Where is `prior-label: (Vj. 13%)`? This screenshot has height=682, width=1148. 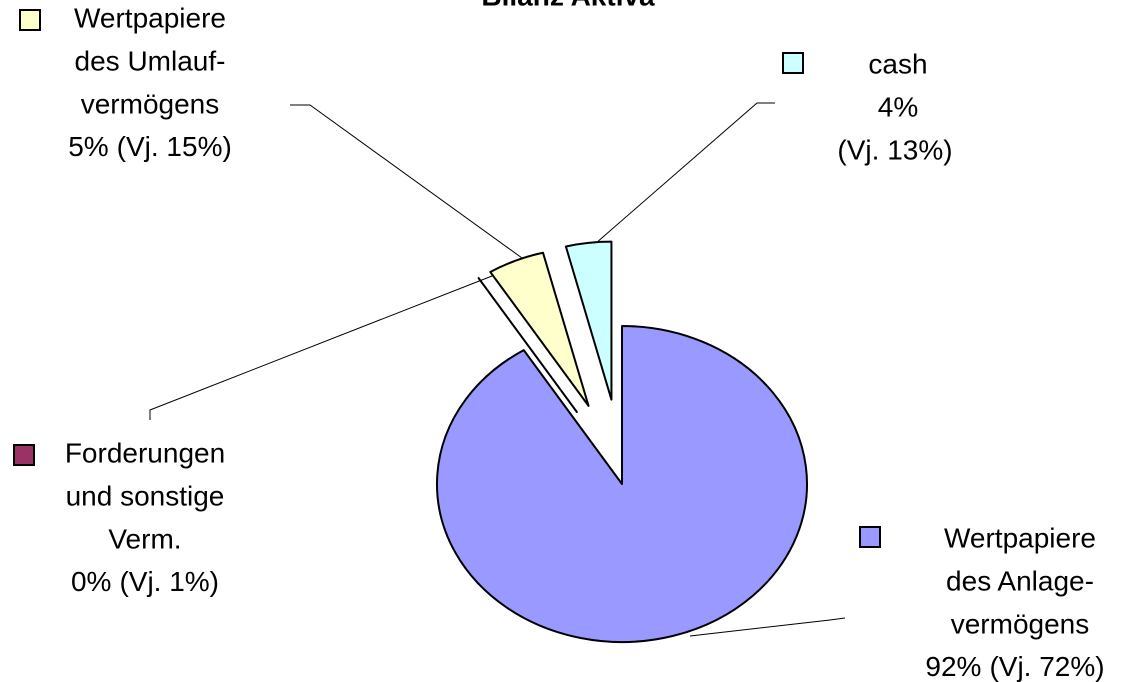
prior-label: (Vj. 13%) is located at coordinates (894, 149).